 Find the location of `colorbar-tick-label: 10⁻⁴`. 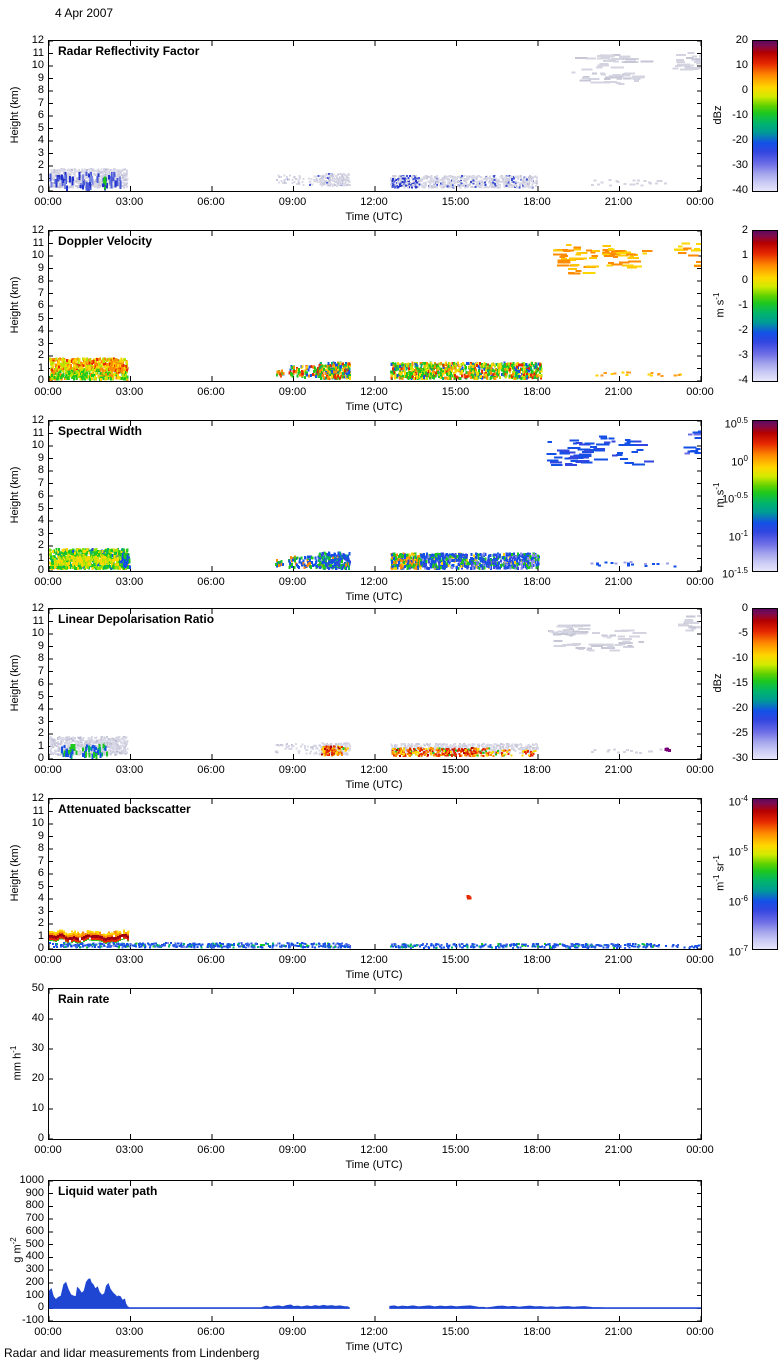

colorbar-tick-label: 10⁻⁴ is located at coordinates (738, 801).